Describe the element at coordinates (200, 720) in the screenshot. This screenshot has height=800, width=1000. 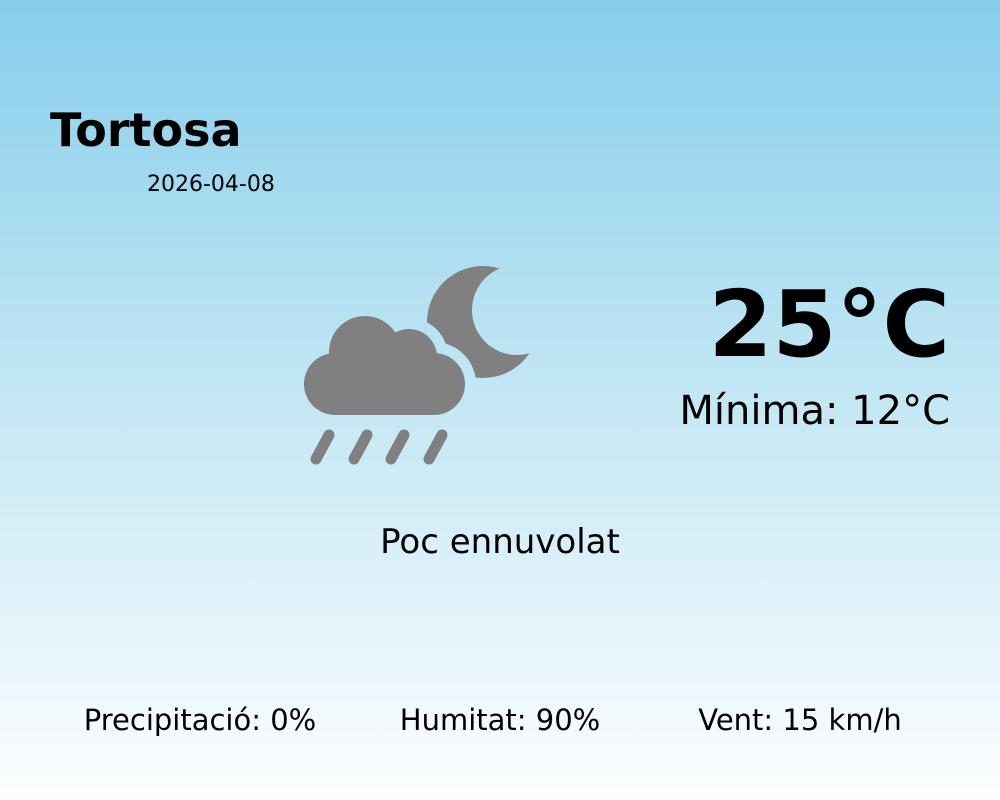
I see `precipitation-stat: Precipitació: 0%` at that location.